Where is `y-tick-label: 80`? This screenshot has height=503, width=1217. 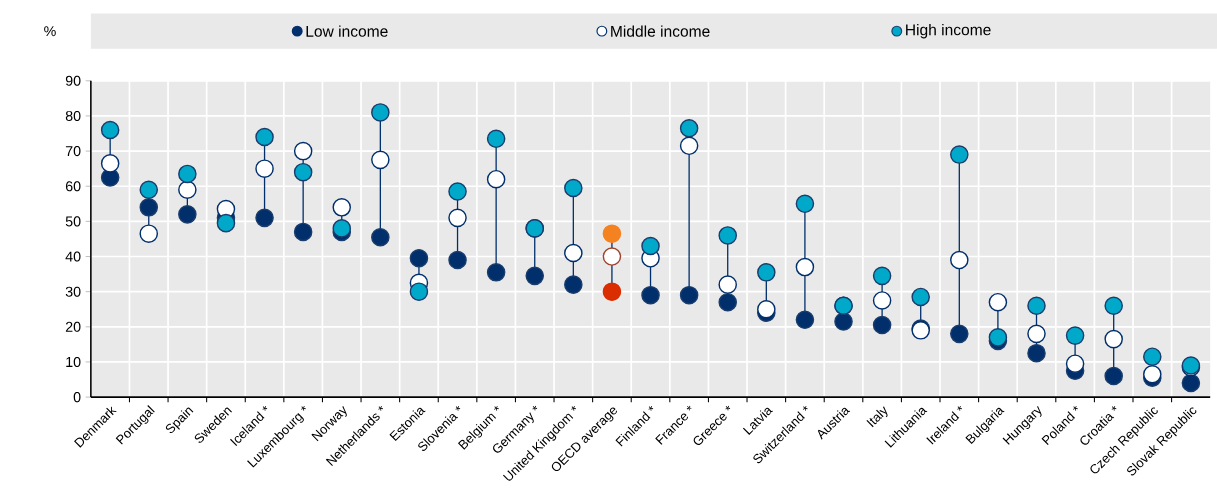 y-tick-label: 80 is located at coordinates (73, 115).